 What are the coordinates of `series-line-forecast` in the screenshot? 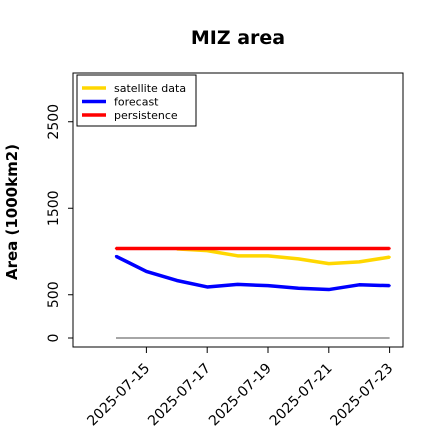 It's located at (252, 273).